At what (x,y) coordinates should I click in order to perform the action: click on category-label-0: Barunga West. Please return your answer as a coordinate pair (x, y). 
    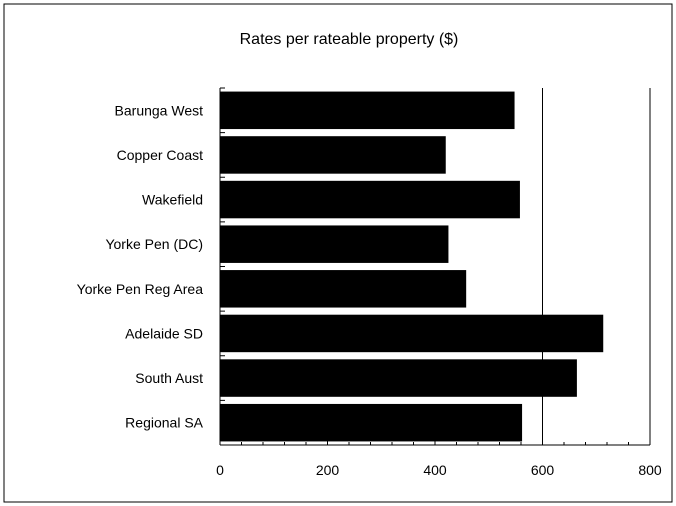
    Looking at the image, I should click on (159, 110).